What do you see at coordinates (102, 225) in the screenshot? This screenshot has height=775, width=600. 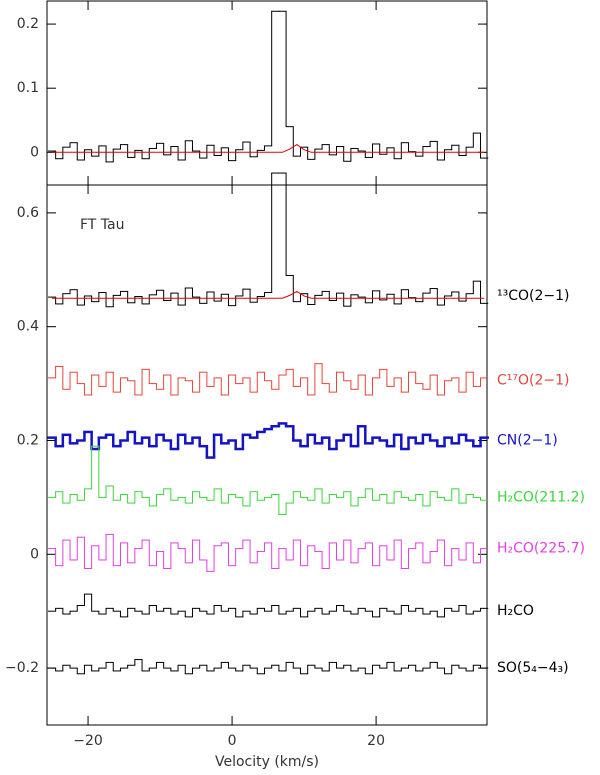 I see `annotation: FT Tau` at bounding box center [102, 225].